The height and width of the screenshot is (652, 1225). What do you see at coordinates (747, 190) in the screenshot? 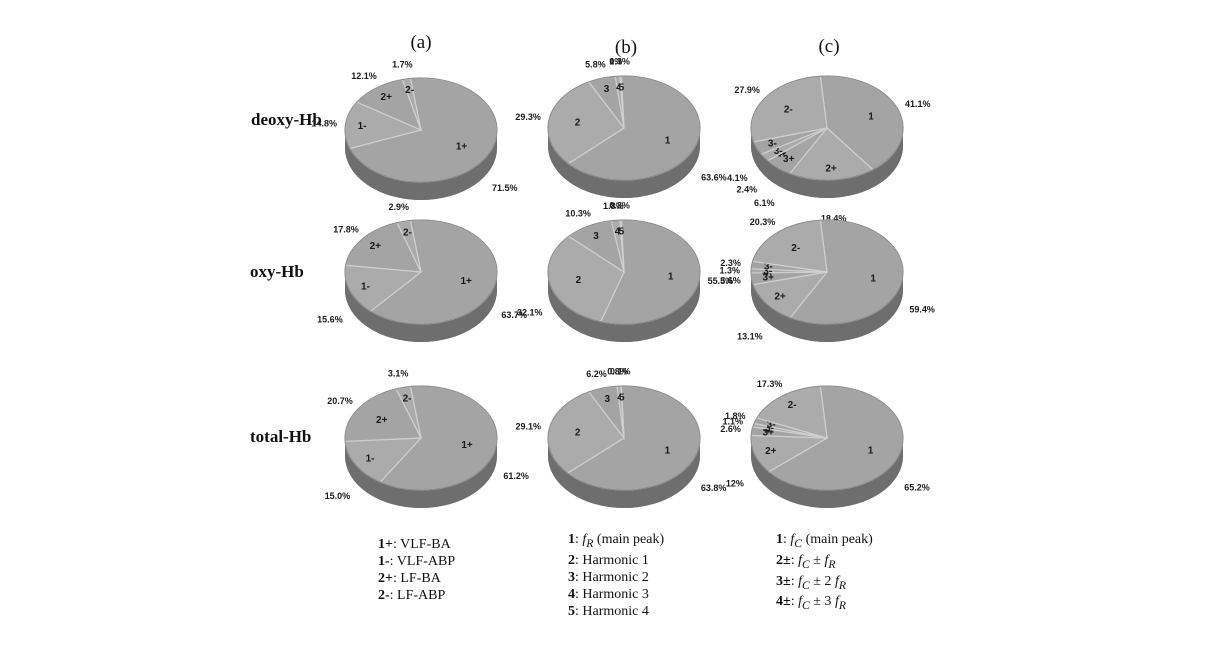
I see `slice-percent: 2.4%` at bounding box center [747, 190].